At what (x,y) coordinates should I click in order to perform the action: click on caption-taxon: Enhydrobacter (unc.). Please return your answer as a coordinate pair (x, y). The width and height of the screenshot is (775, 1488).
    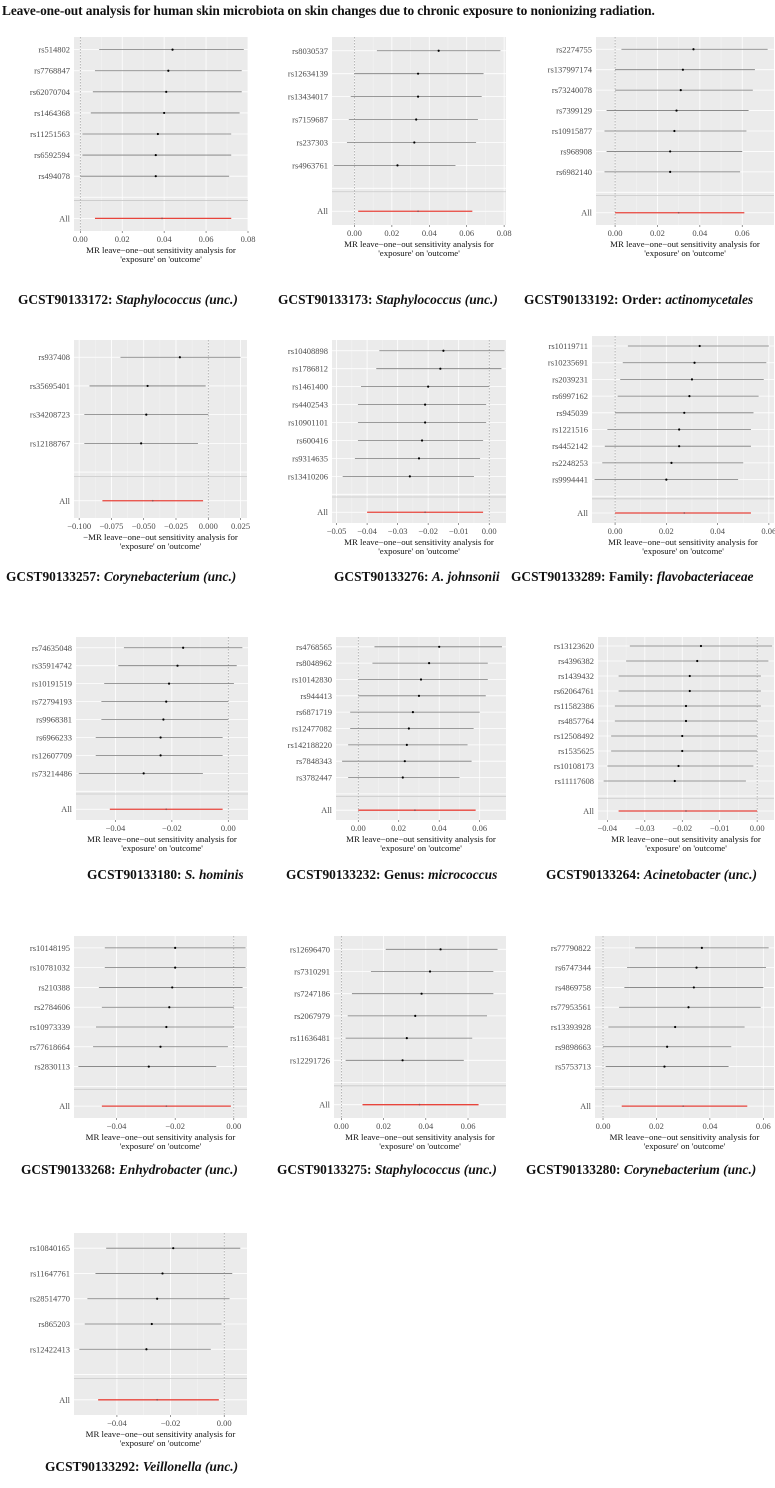
    Looking at the image, I should click on (178, 1169).